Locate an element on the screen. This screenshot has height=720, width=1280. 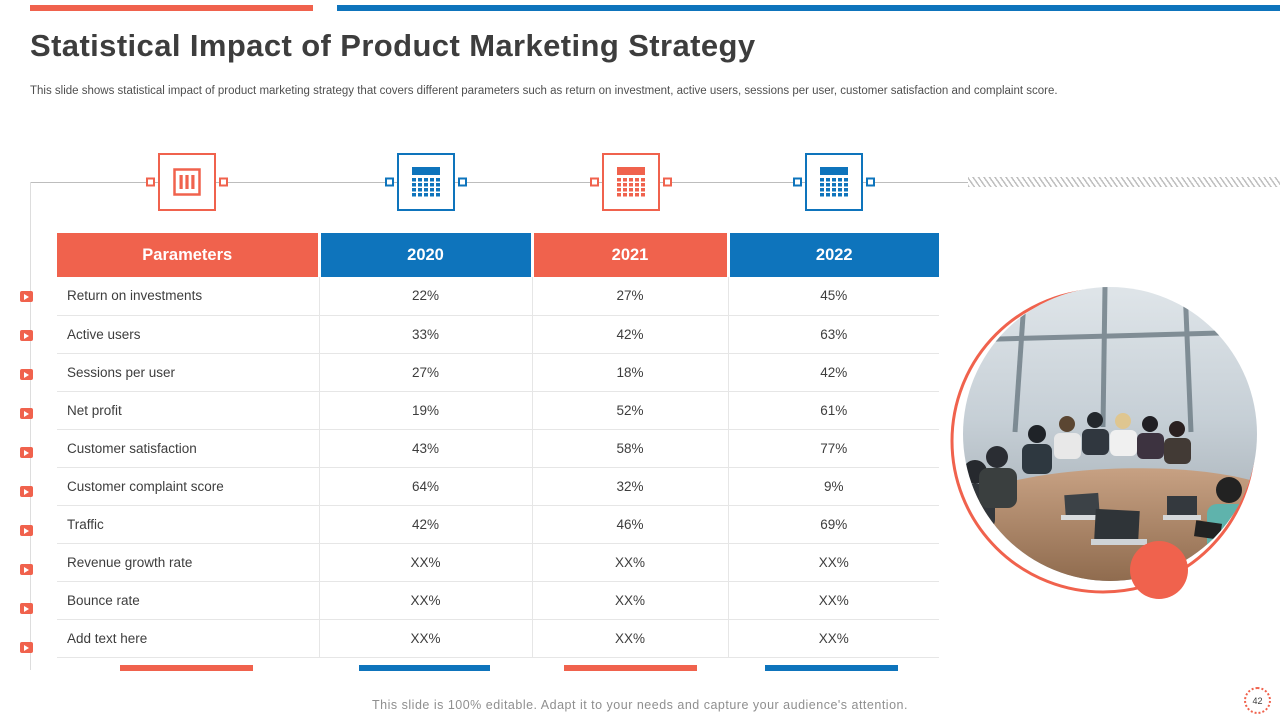
top-accent-bar-red is located at coordinates (171, 8).